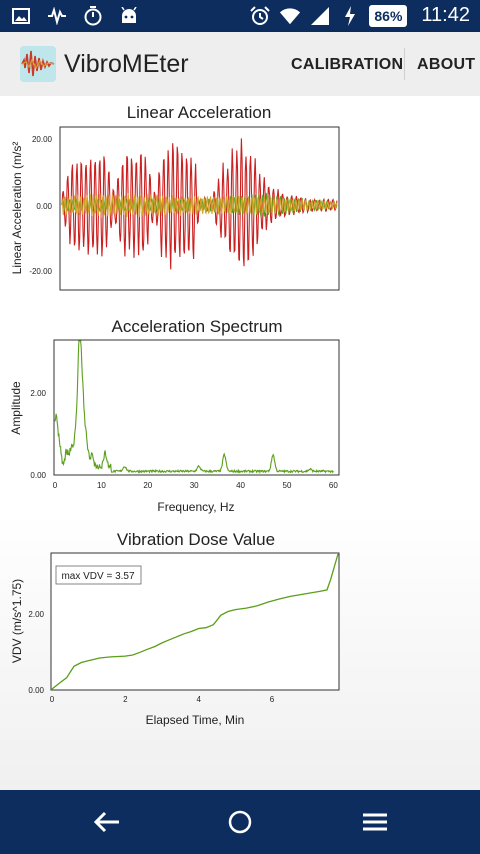 The height and width of the screenshot is (854, 480). Describe the element at coordinates (388, 15) in the screenshot. I see `battery-level: 86%` at that location.